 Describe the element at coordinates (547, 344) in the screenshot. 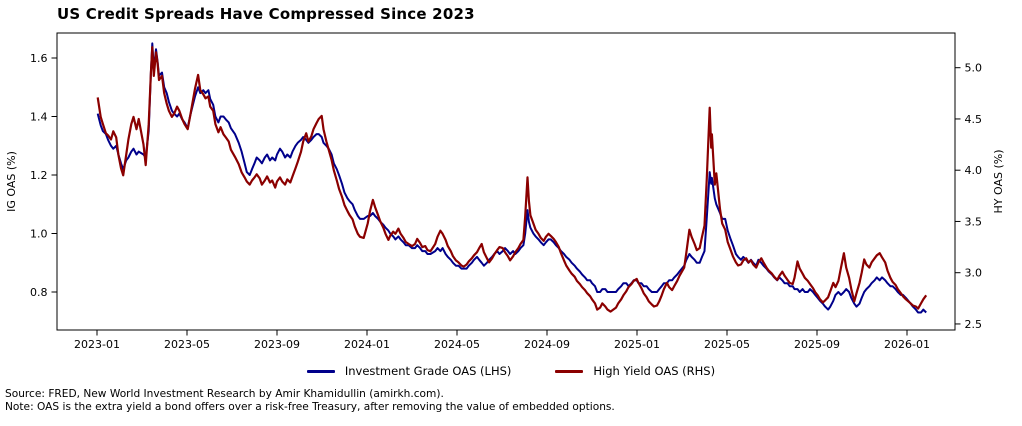

I see `x-axis-tick-label: 2024-09` at that location.